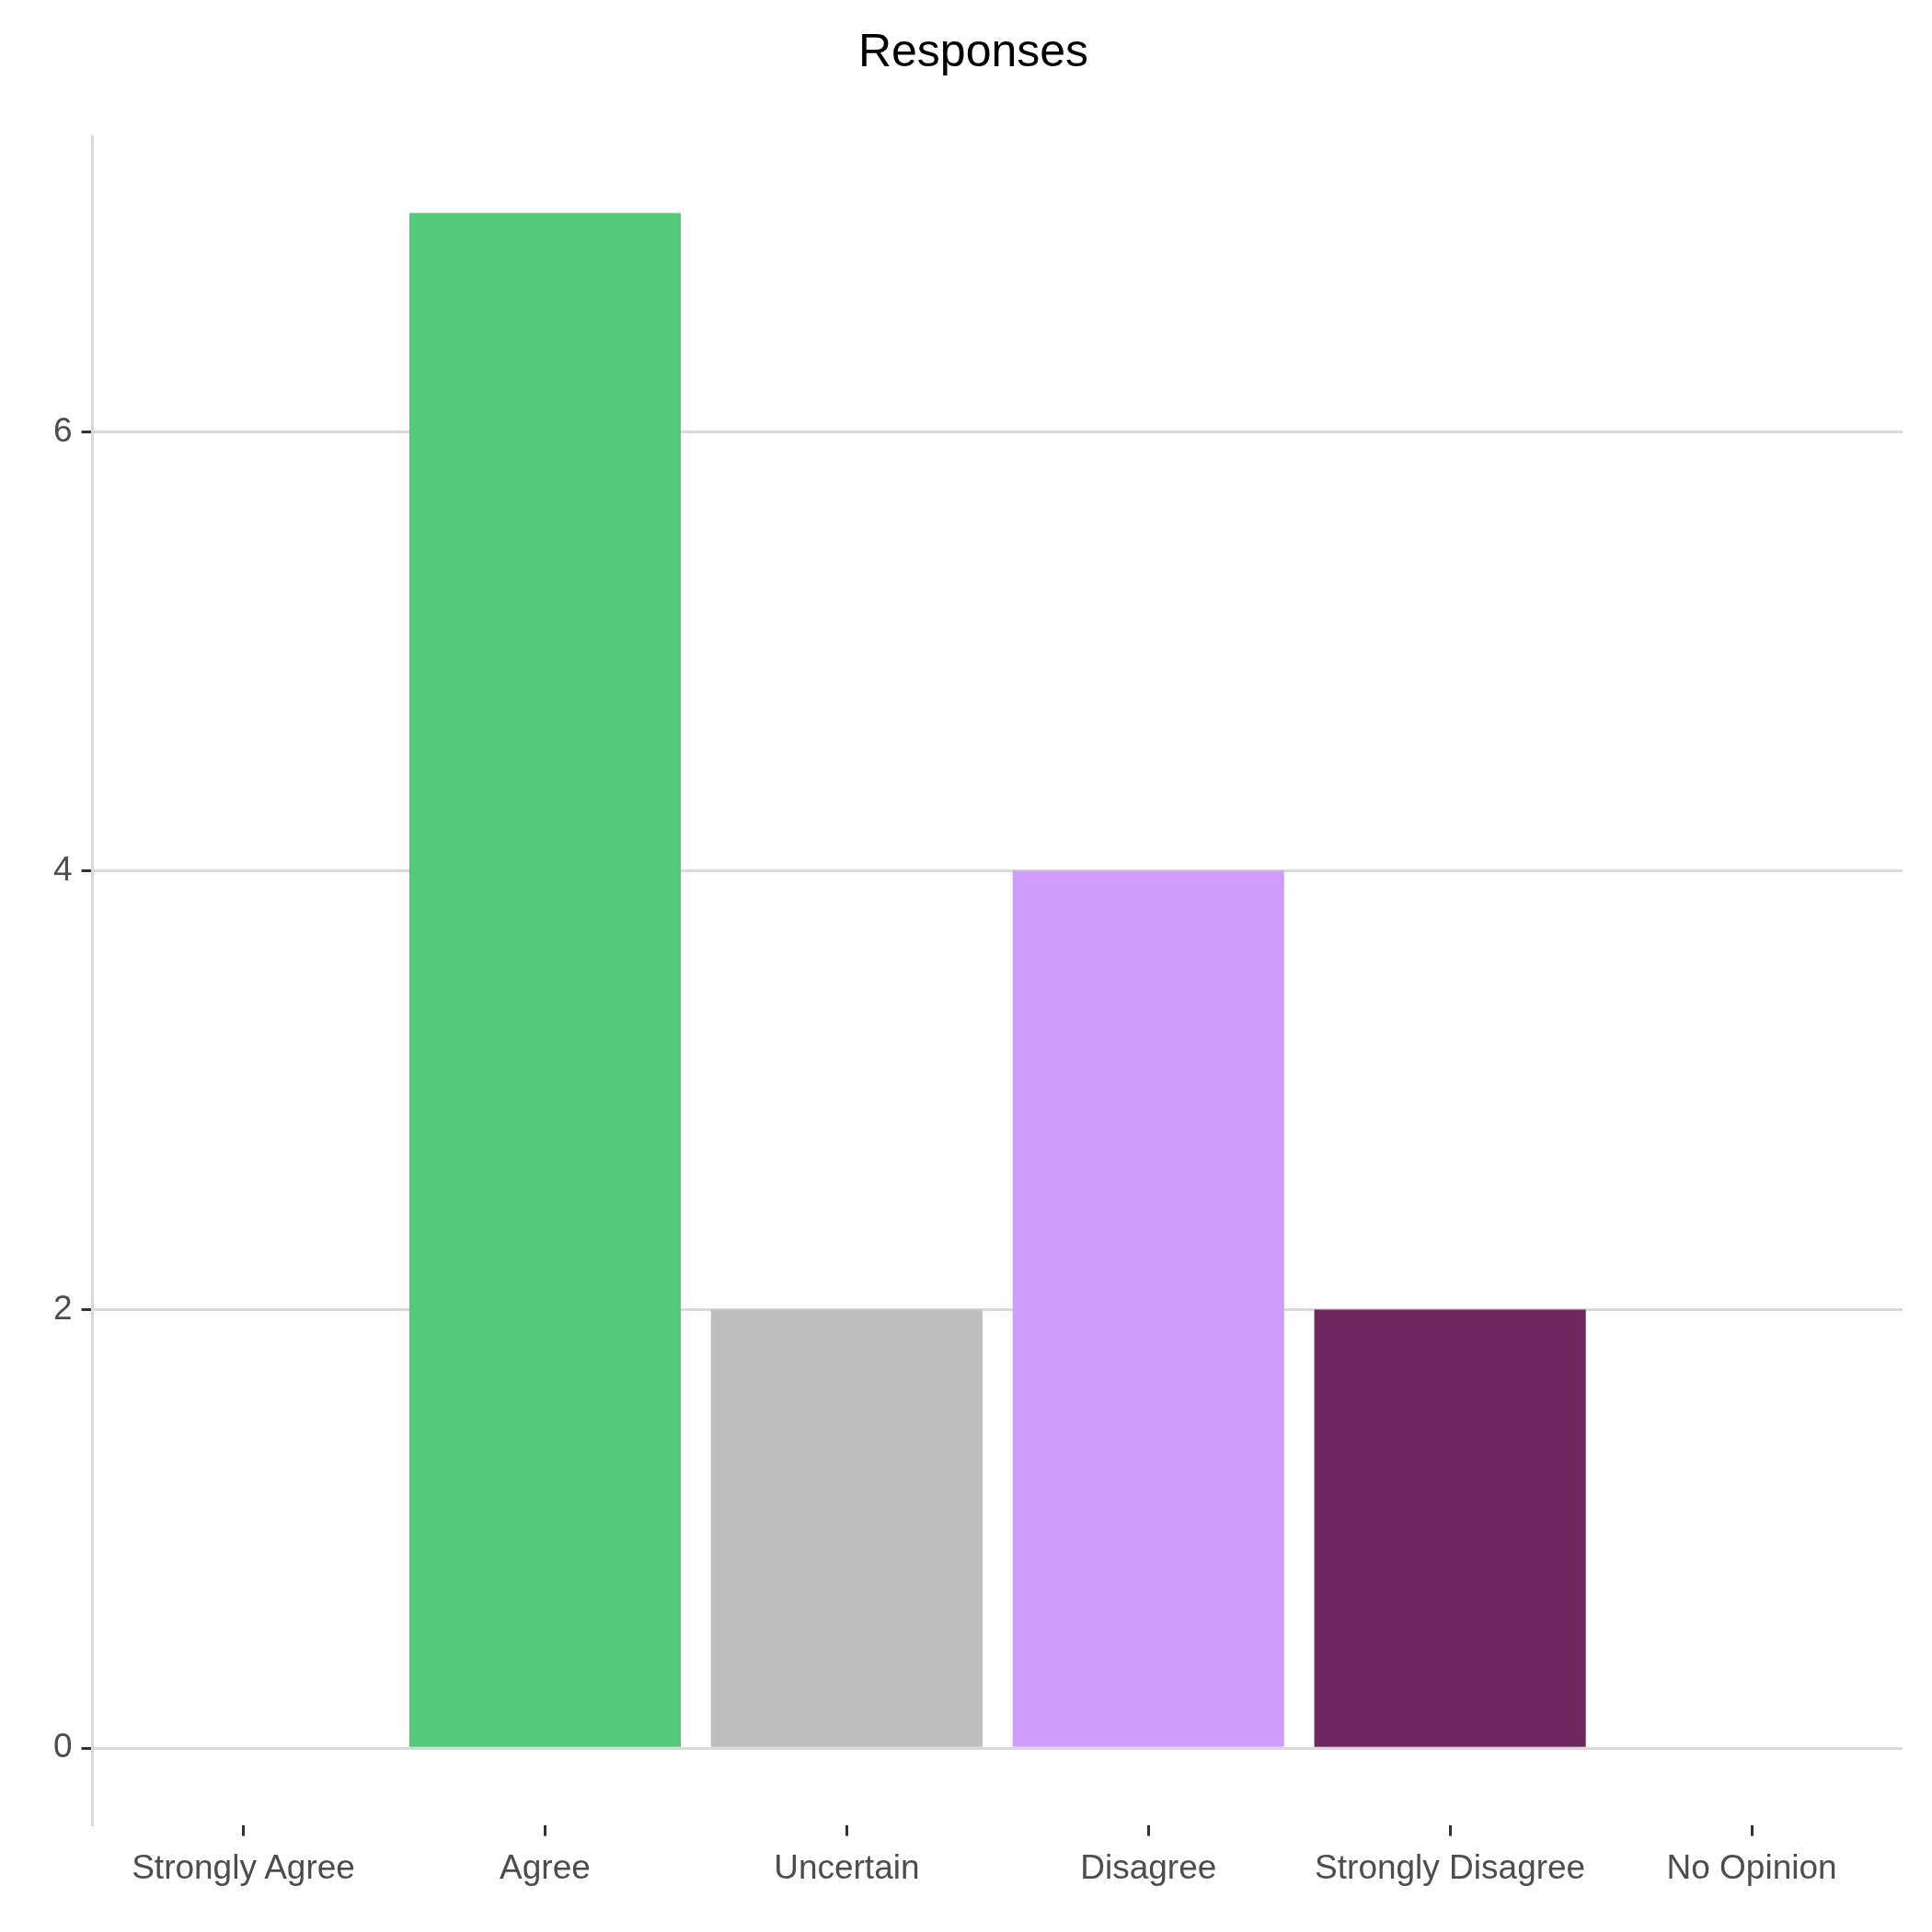  I want to click on chart-title: Responses, so click(973, 50).